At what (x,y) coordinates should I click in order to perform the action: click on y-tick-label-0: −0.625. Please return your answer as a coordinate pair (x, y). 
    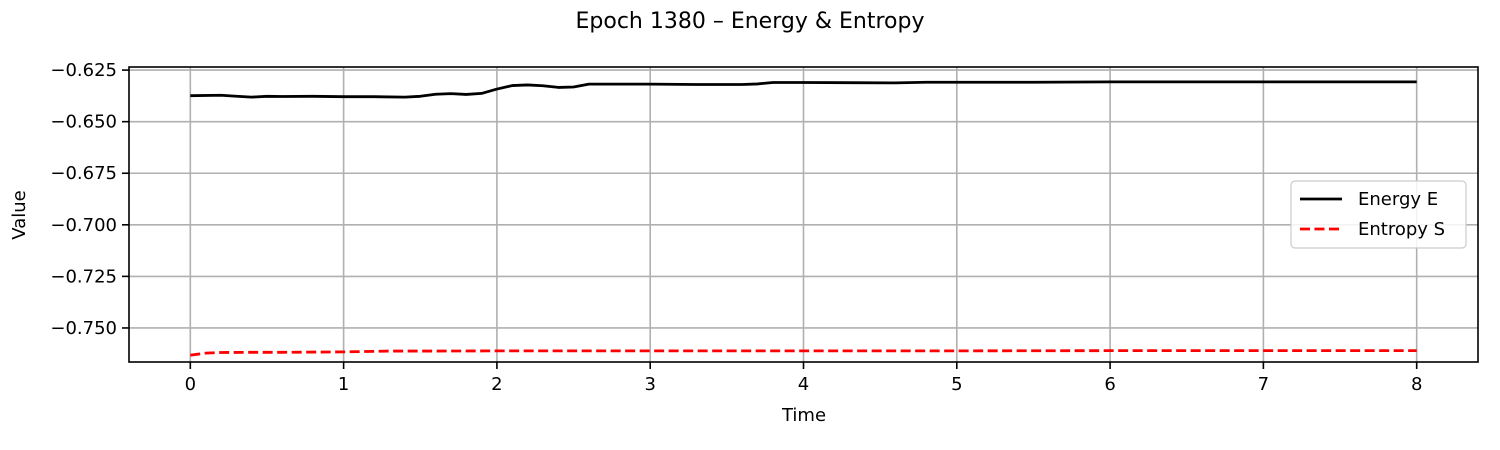
    Looking at the image, I should click on (83, 70).